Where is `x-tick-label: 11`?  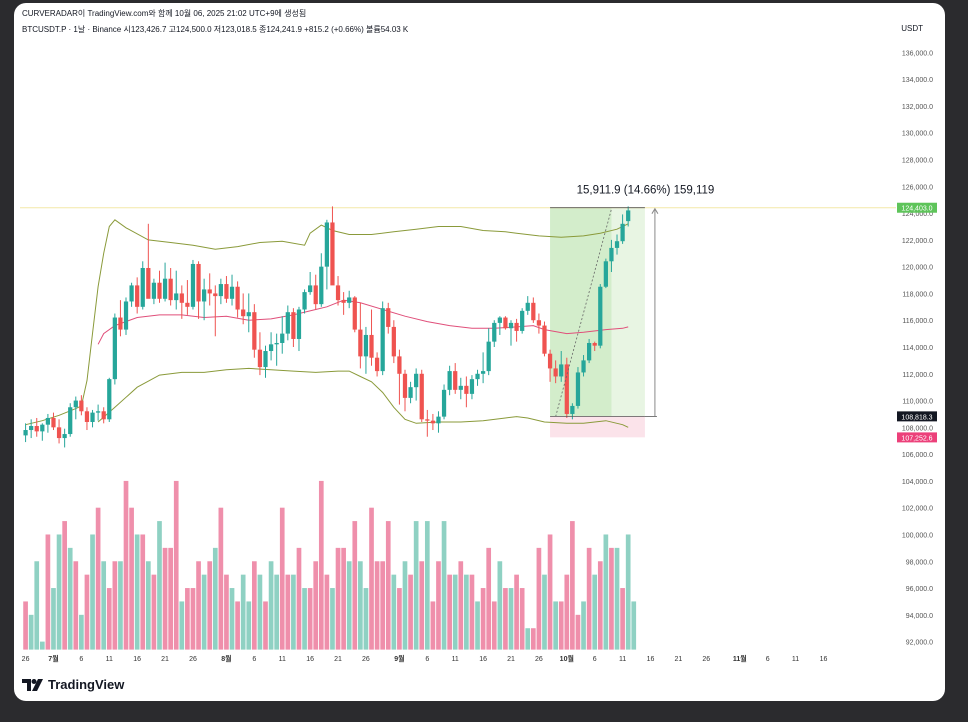 x-tick-label: 11 is located at coordinates (622, 659).